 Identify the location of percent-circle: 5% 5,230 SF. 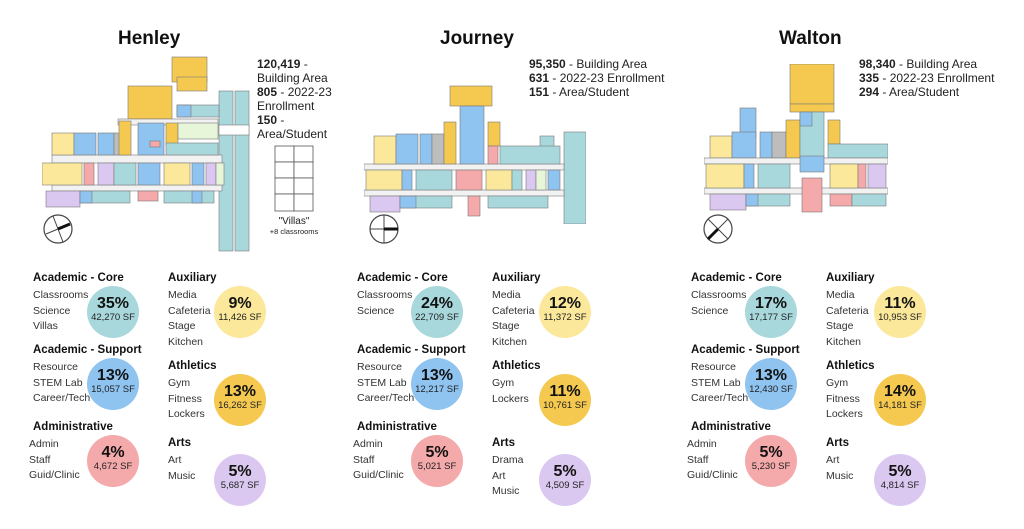
(771, 461).